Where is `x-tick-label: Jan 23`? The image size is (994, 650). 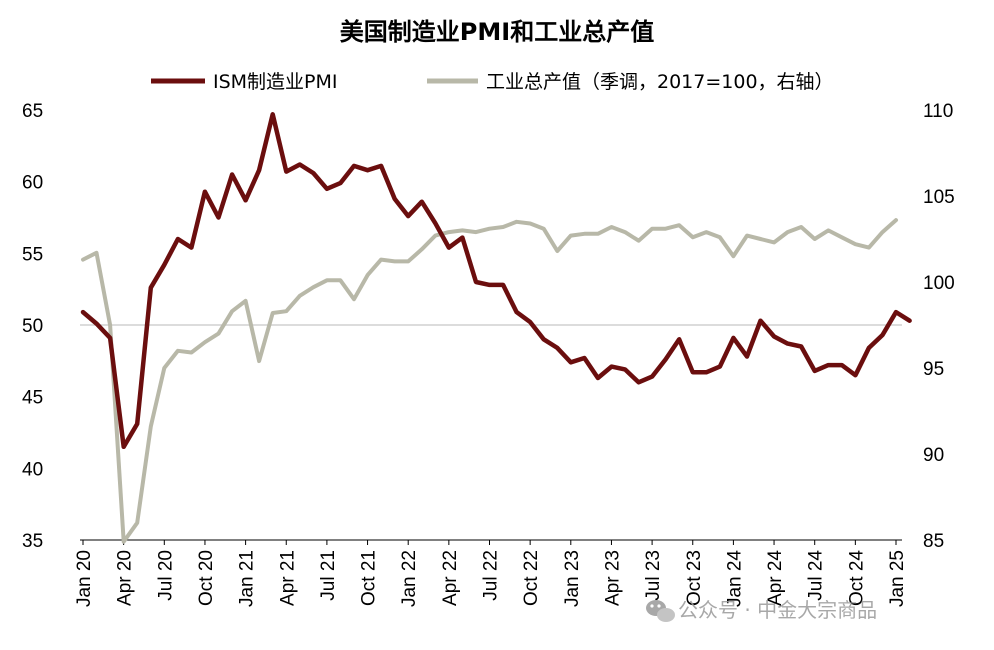
x-tick-label: Jan 23 is located at coordinates (572, 578).